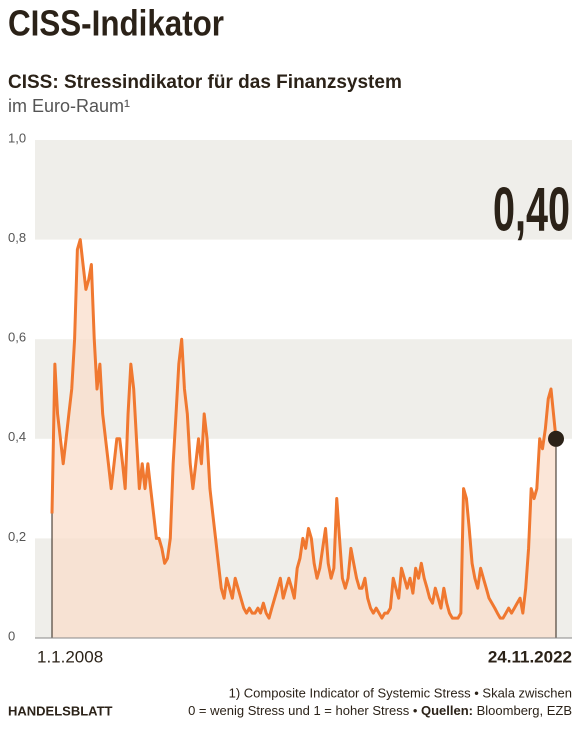 The image size is (581, 730). I want to click on page-title: CISS-Indikator, so click(116, 23).